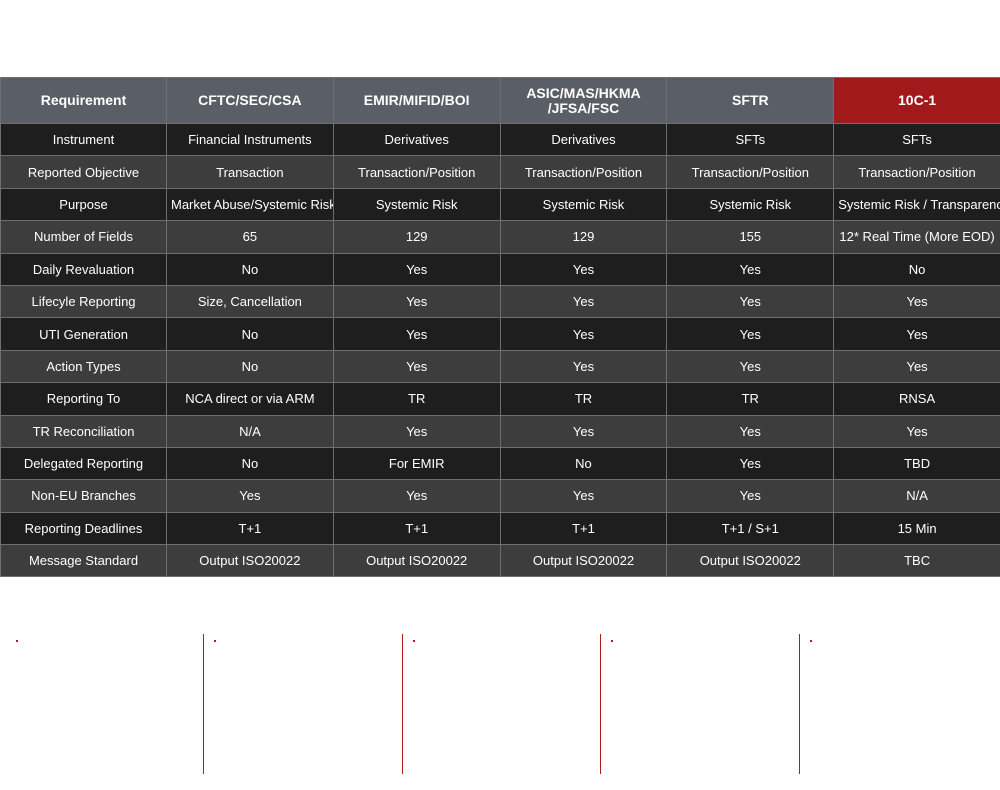 The height and width of the screenshot is (790, 1000). I want to click on requirement-label-cell: Action Types, so click(83, 366).